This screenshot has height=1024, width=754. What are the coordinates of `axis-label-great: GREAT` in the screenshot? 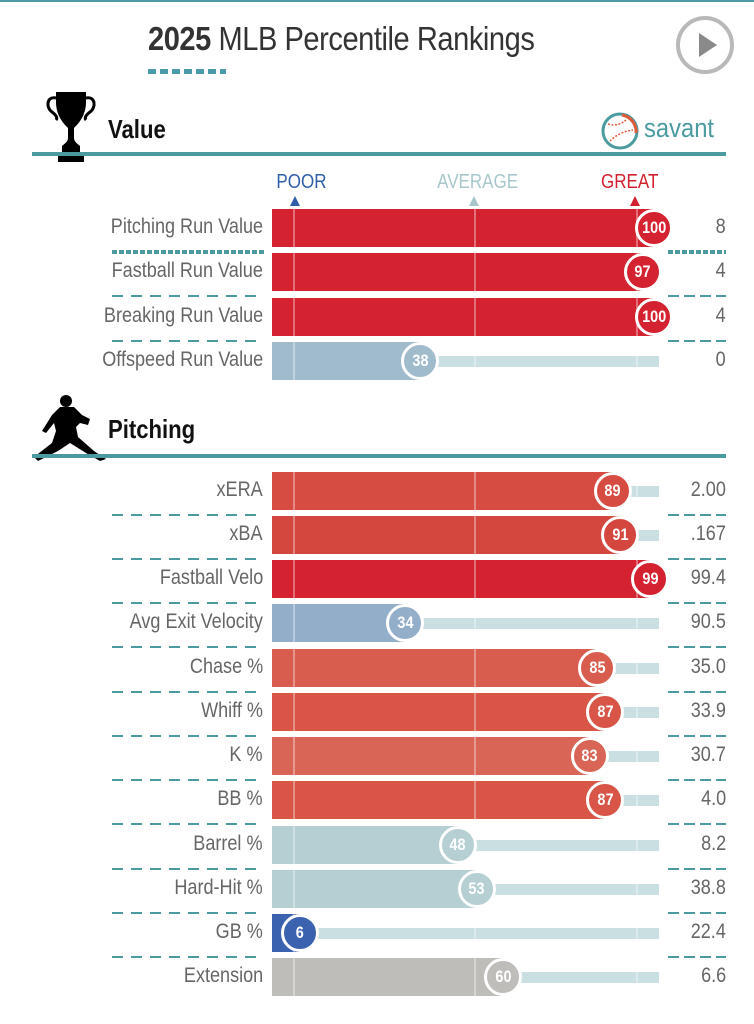 It's located at (630, 182).